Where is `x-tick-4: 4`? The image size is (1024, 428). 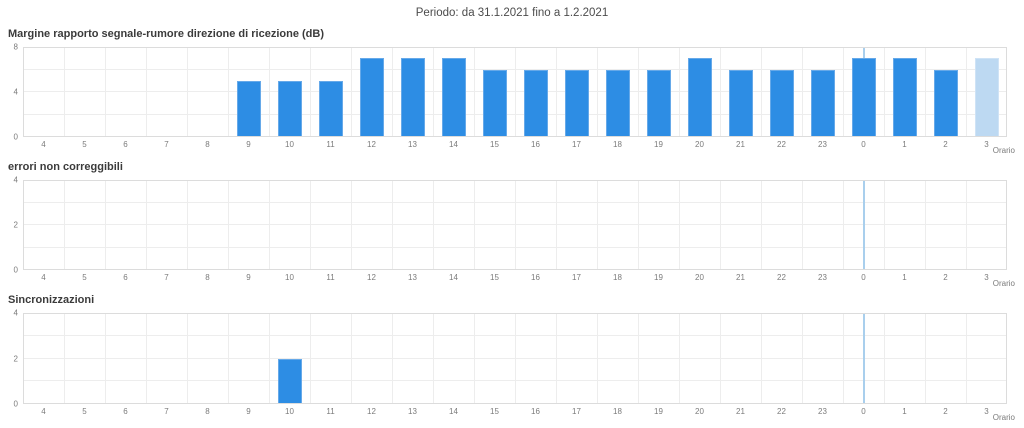 x-tick-4: 4 is located at coordinates (43, 411).